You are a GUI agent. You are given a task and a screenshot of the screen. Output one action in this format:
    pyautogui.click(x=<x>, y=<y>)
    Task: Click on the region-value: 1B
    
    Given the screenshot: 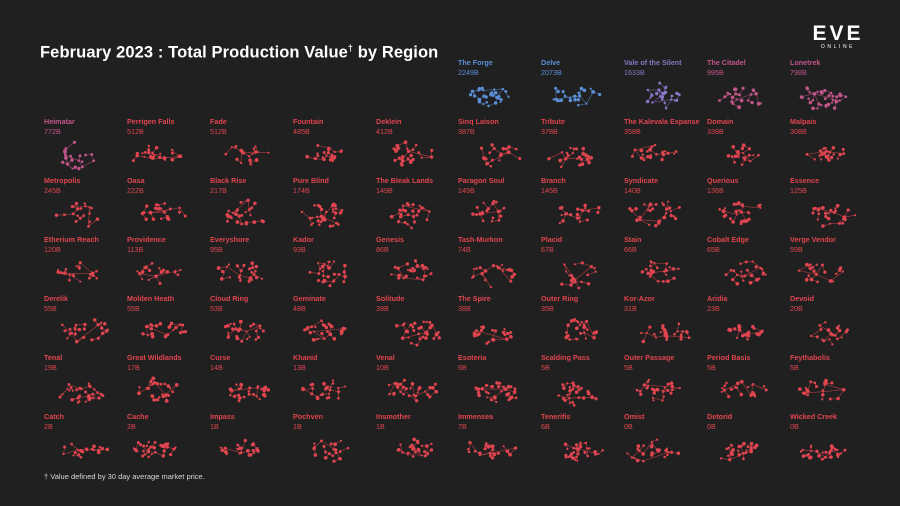 What is the action you would take?
    pyautogui.click(x=380, y=426)
    